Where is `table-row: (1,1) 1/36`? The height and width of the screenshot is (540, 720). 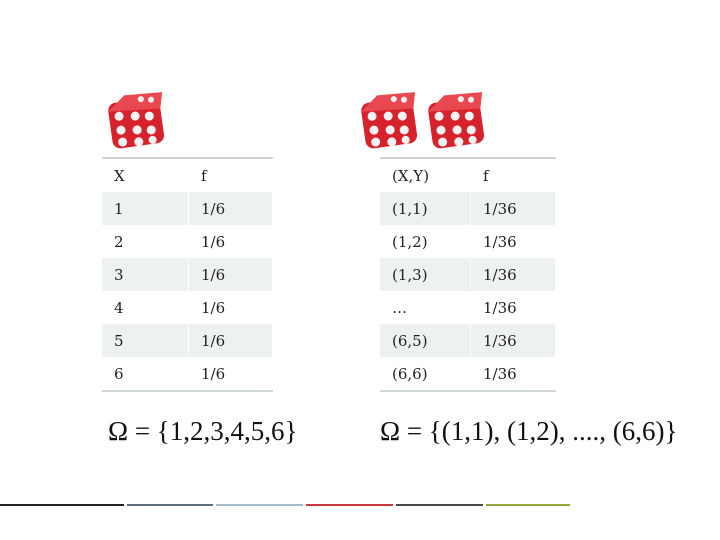 table-row: (1,1) 1/36 is located at coordinates (468, 208).